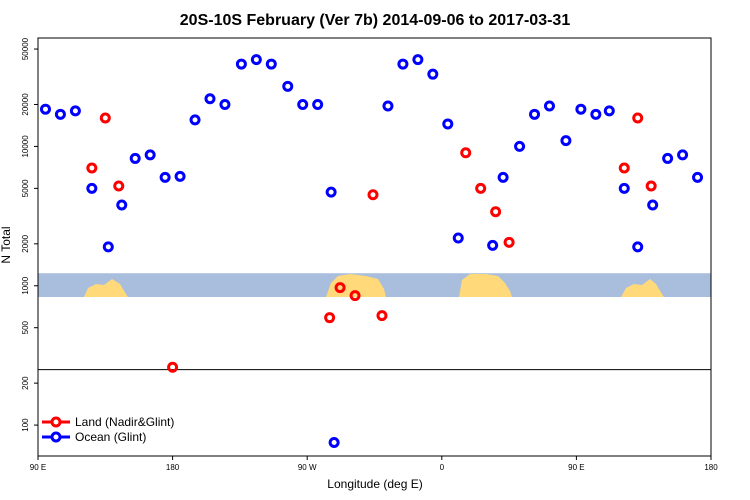  I want to click on x-axis-label: Longitude (deg E), so click(374, 484).